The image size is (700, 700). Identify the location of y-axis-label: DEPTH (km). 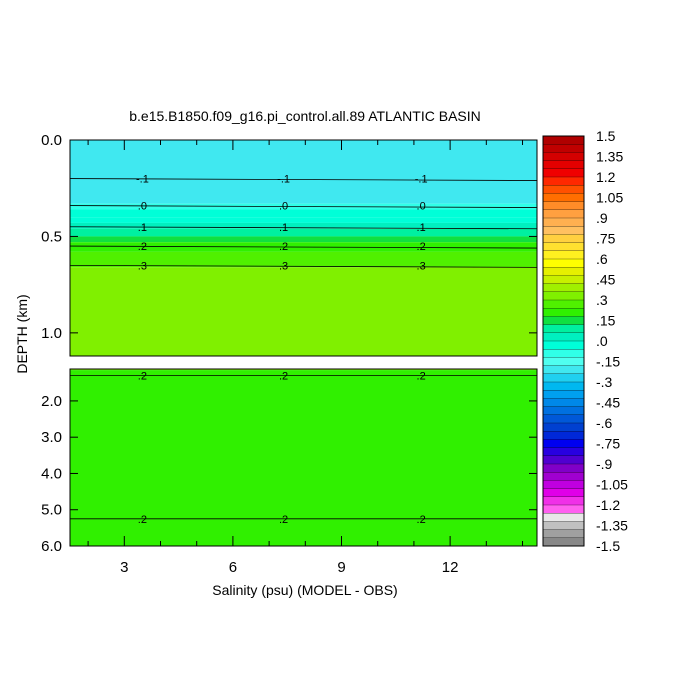
(22, 333).